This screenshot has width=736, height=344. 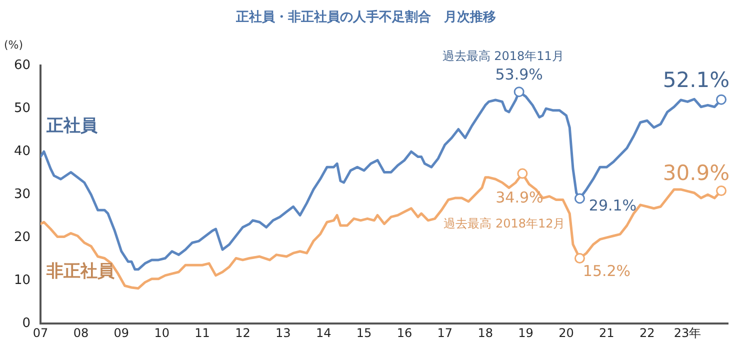 I want to click on annotation: 29.1%, so click(x=612, y=205).